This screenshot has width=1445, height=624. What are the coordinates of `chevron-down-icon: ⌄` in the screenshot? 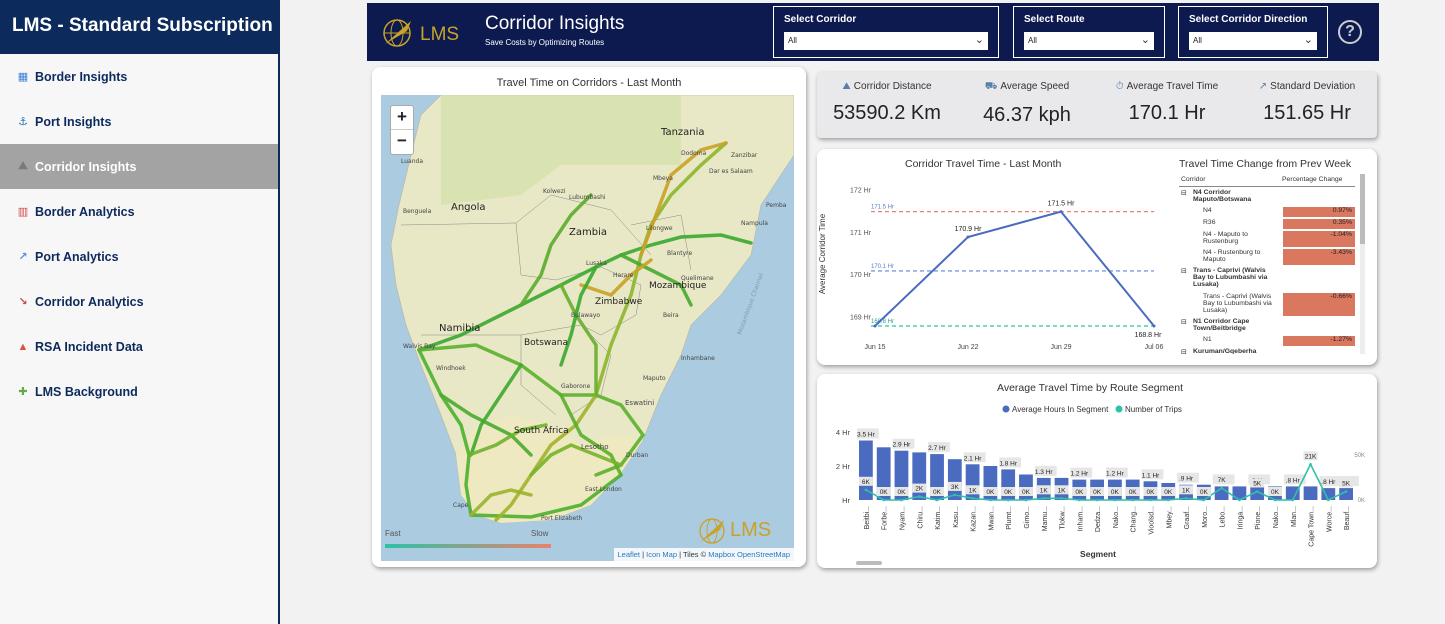 It's located at (1145, 40).